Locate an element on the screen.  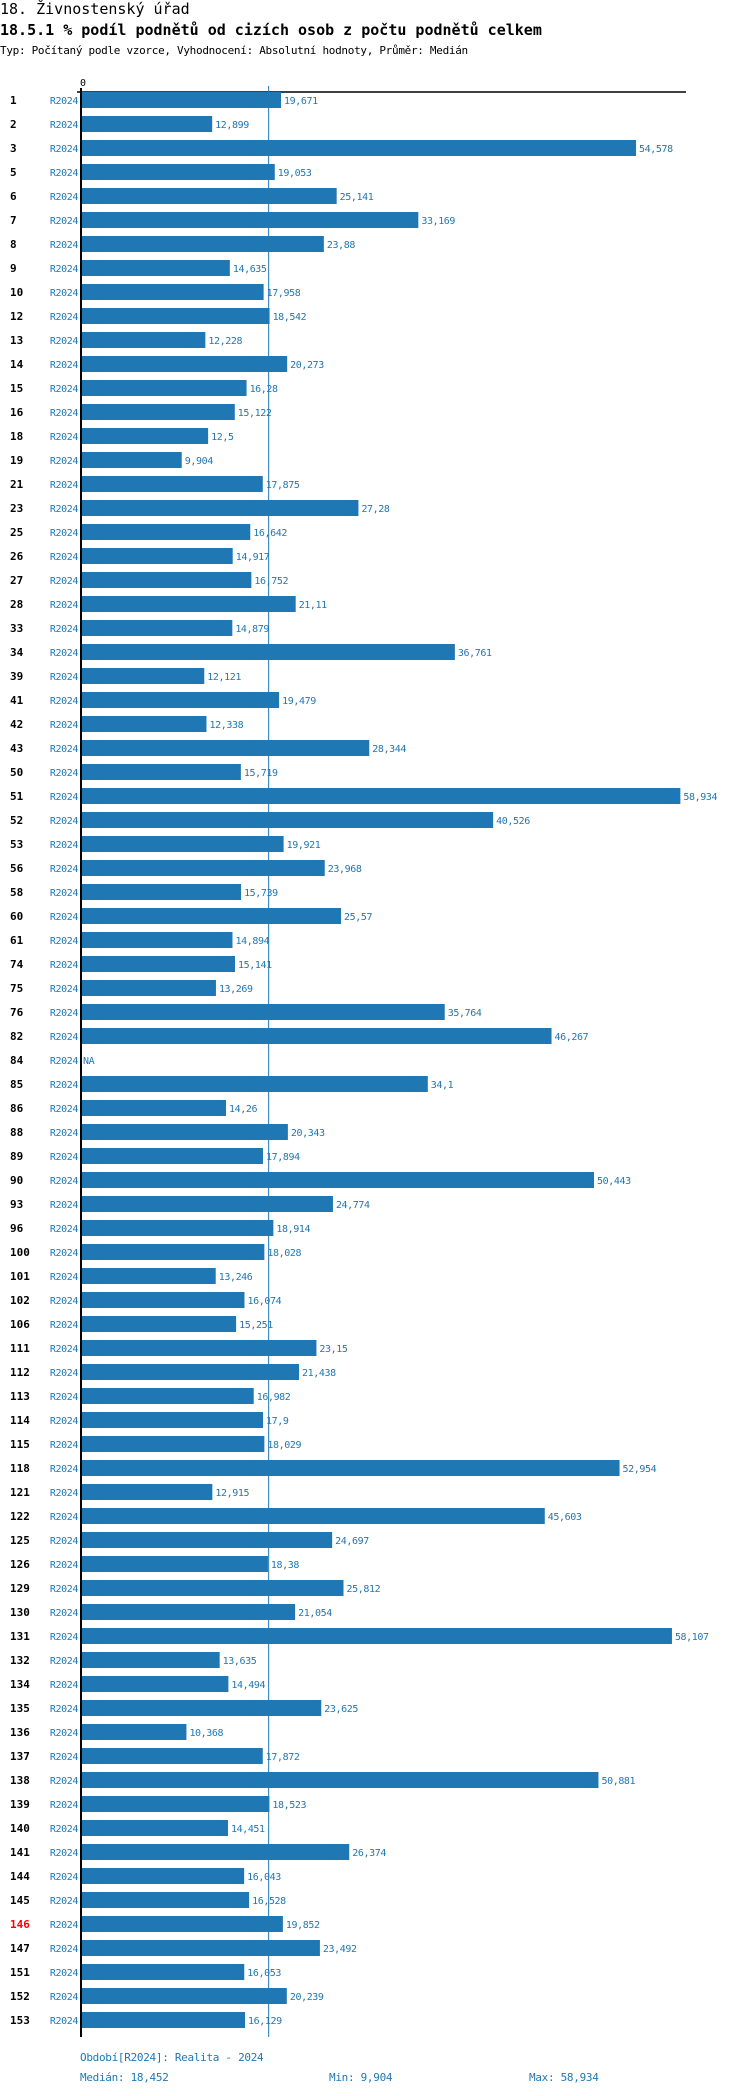
category-label: 27 is located at coordinates (16, 580).